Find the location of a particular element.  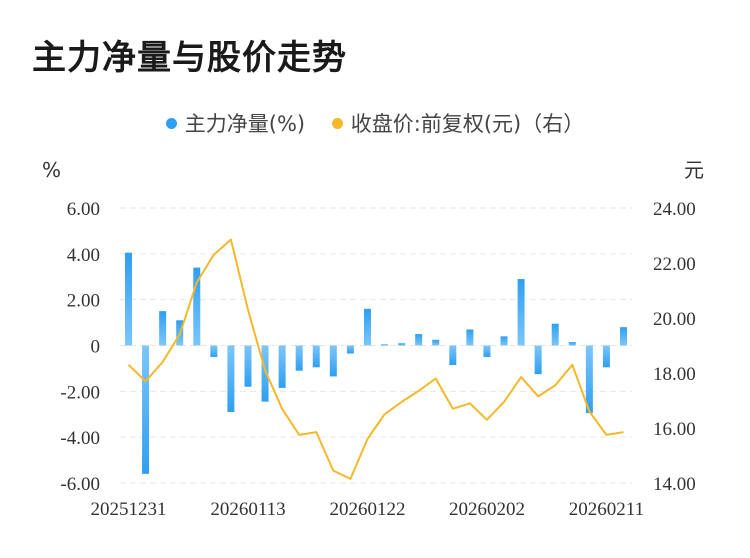

legend-dot-close-price is located at coordinates (337, 123).